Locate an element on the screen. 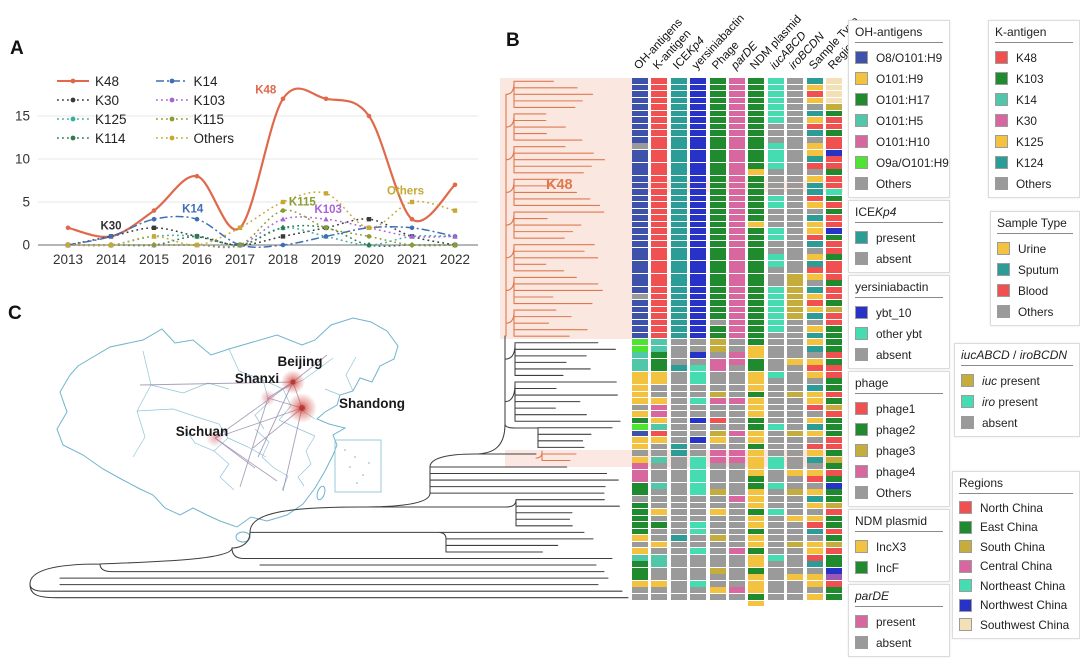 This screenshot has width=1080, height=659. chart-legend-item: K125 is located at coordinates (91, 119).